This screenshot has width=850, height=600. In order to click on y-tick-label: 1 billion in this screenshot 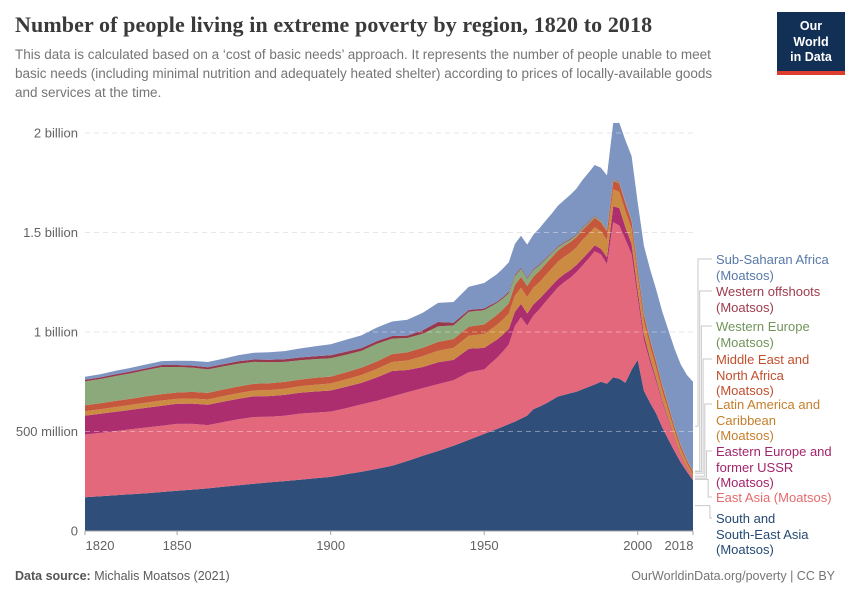, I will do `click(56, 332)`.